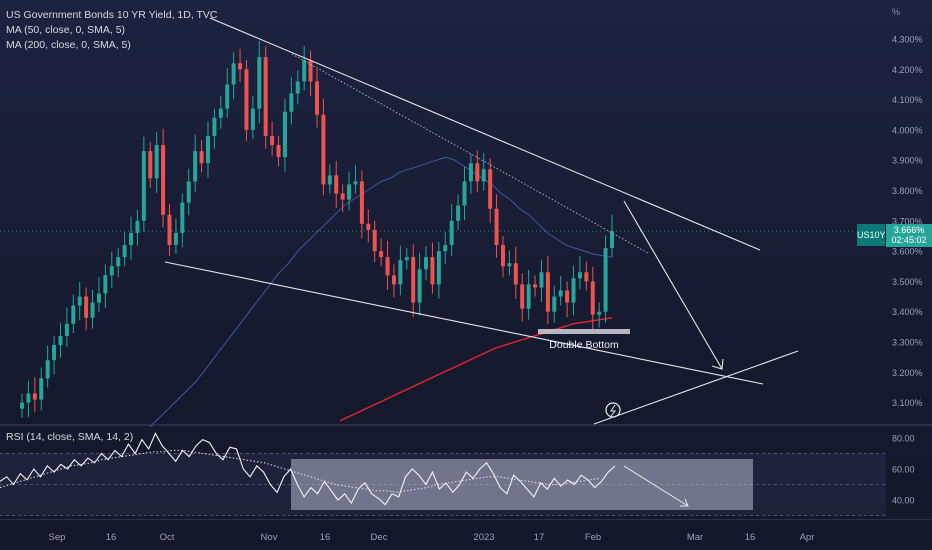 The width and height of the screenshot is (932, 550). Describe the element at coordinates (466, 425) in the screenshot. I see `pane-divider` at that location.